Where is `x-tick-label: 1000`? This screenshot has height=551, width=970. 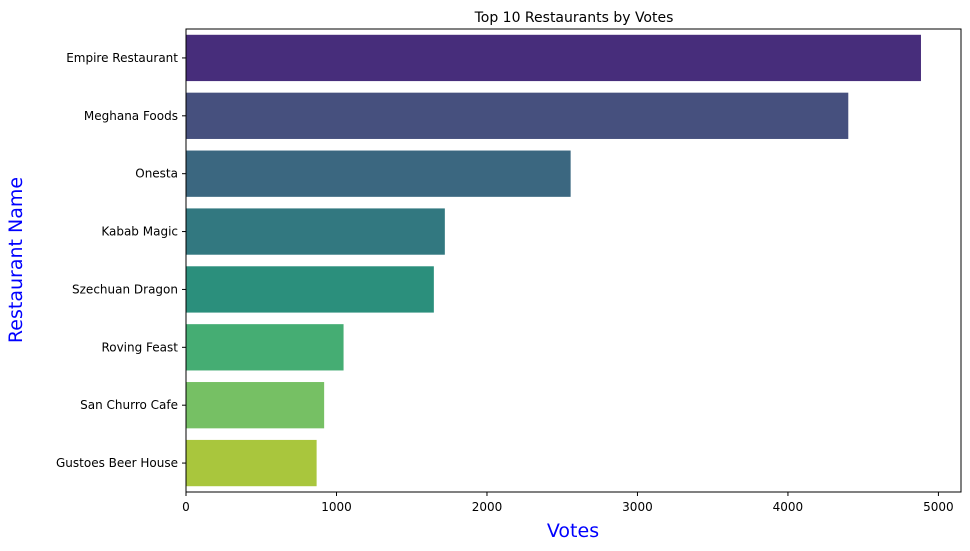
x-tick-label: 1000 is located at coordinates (336, 507).